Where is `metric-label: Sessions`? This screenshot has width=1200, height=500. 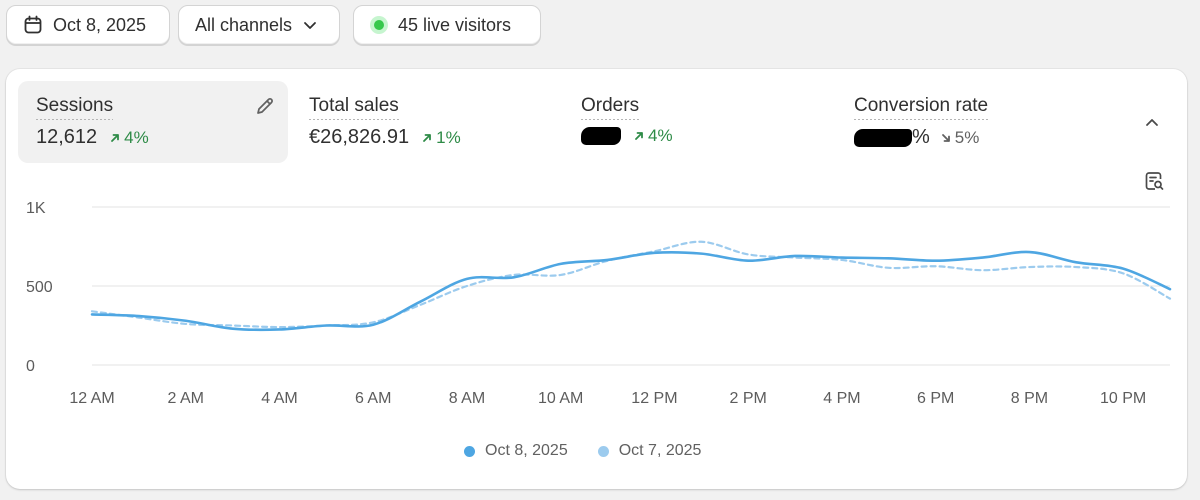
metric-label: Sessions is located at coordinates (75, 107).